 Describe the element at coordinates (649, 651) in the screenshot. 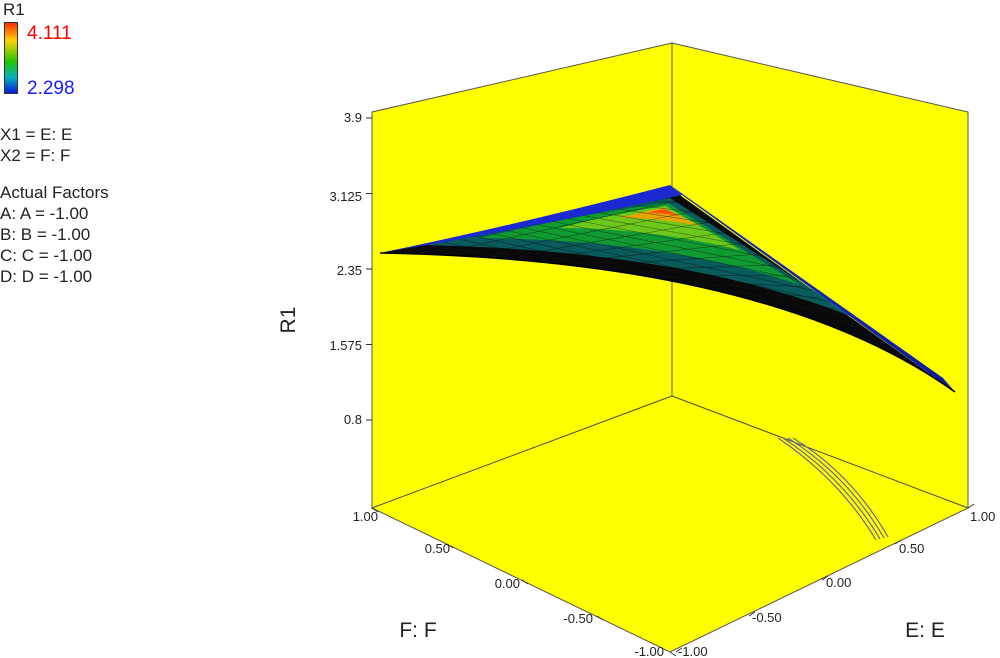

I see `f-tick-label: -1.00` at that location.